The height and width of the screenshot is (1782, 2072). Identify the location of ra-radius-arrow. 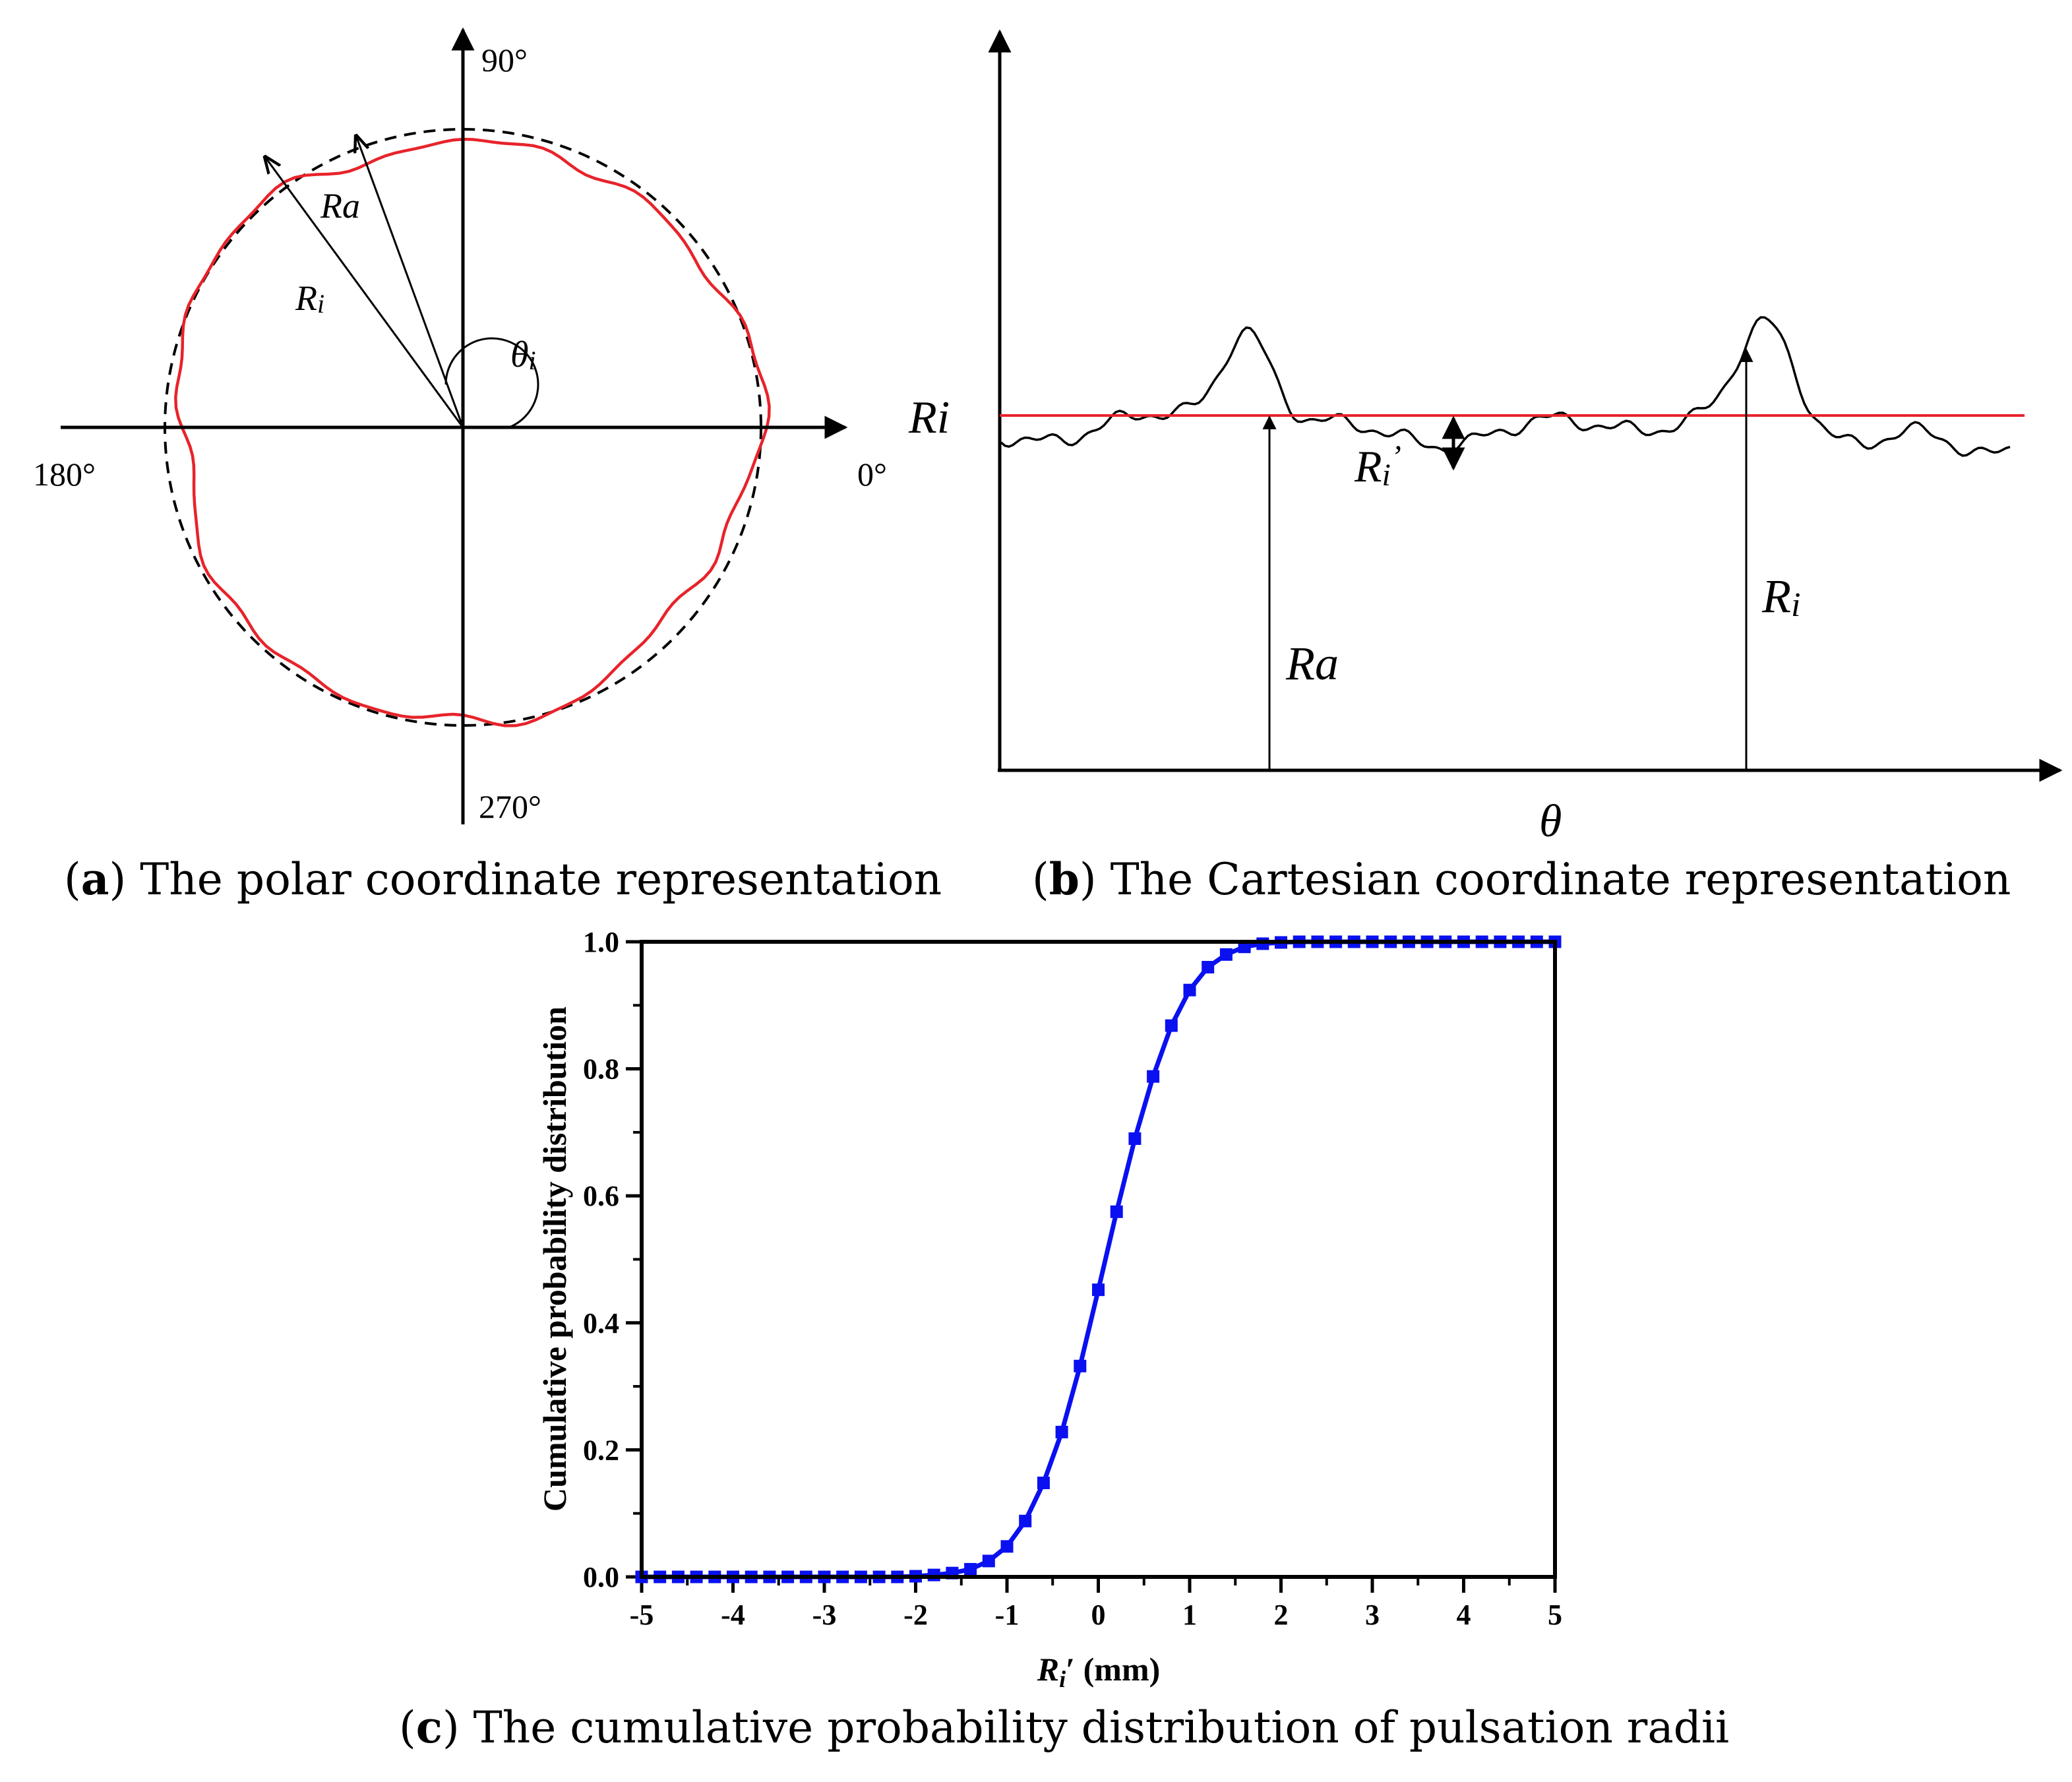
(410, 282).